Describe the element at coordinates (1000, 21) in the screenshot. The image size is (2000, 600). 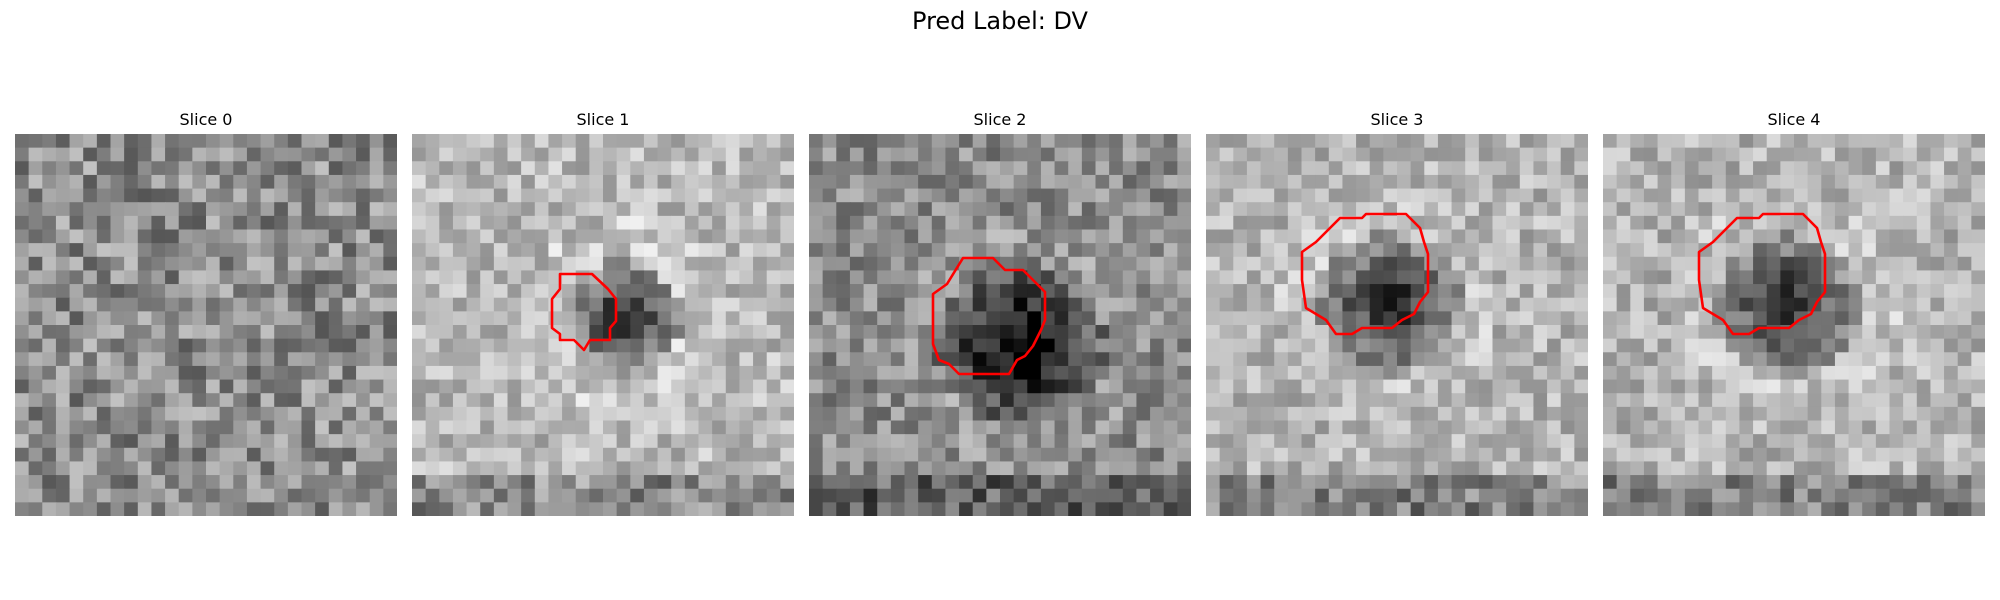
I see `figure-title: Pred Label: DV` at that location.